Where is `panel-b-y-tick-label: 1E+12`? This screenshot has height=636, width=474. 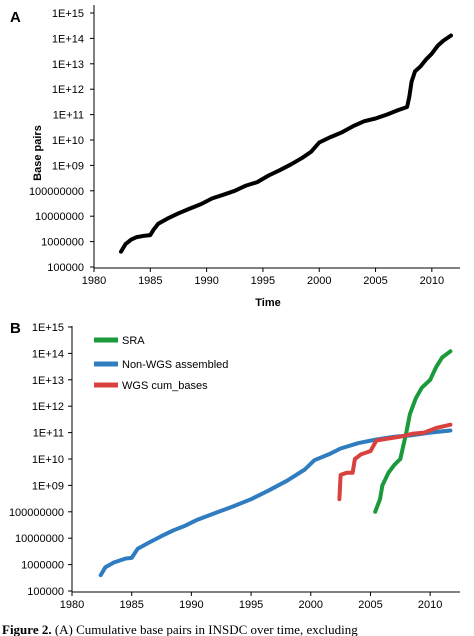
panel-b-y-tick-label: 1E+12 is located at coordinates (48, 407).